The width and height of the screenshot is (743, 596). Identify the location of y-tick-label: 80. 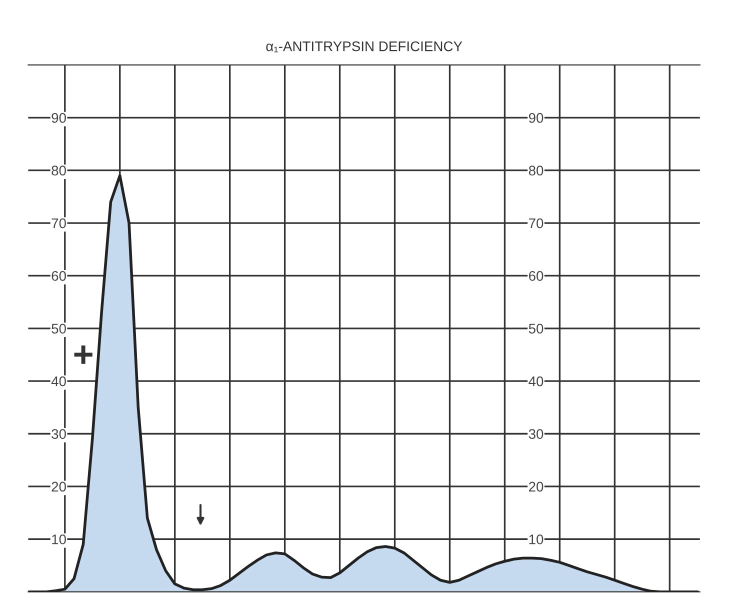
(59, 171).